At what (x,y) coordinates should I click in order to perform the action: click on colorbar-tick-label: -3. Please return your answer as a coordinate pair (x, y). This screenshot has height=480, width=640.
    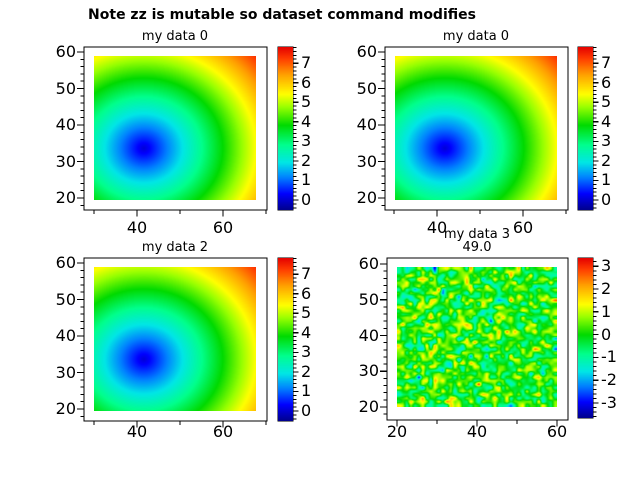
    Looking at the image, I should click on (609, 402).